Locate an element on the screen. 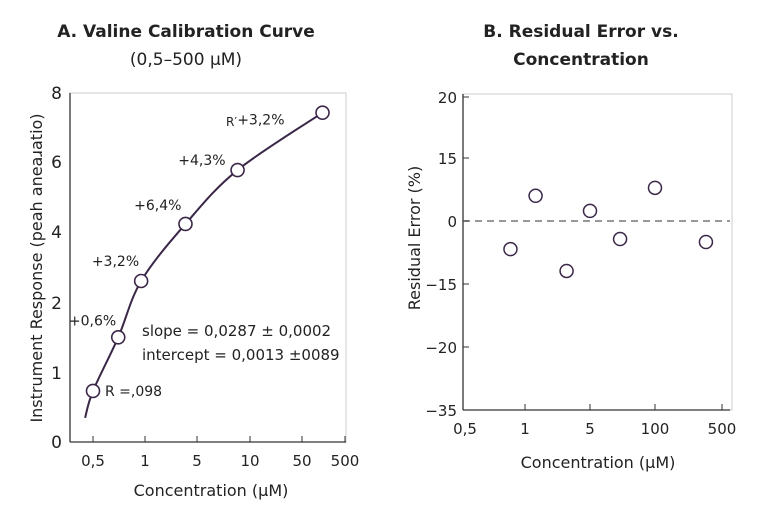 The height and width of the screenshot is (521, 759). panel-b-x-tick-label: 5 is located at coordinates (590, 429).